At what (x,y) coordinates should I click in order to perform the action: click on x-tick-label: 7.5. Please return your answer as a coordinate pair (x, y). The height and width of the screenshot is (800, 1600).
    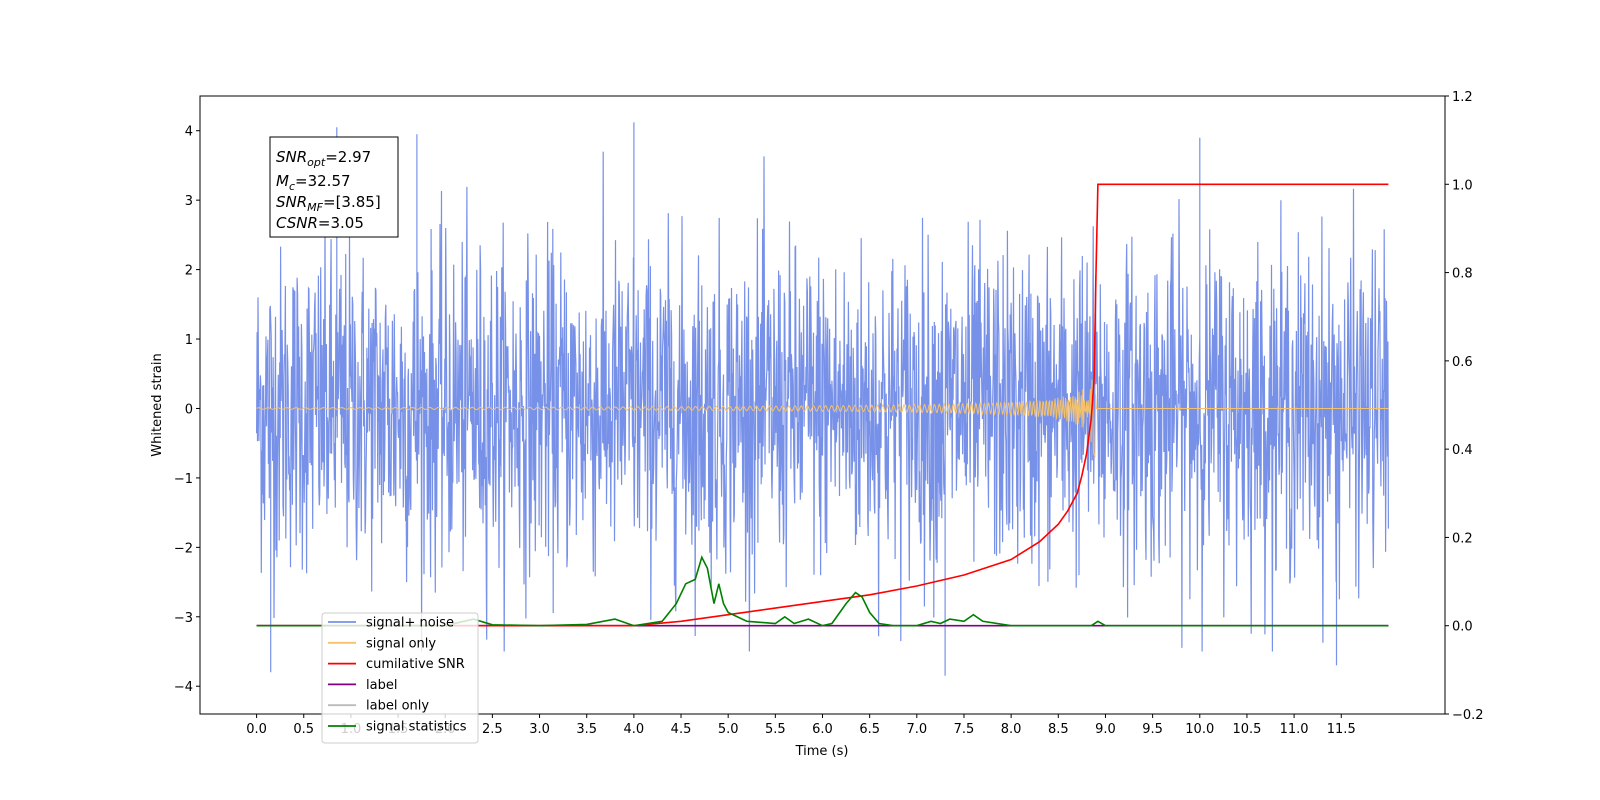
    Looking at the image, I should click on (964, 729).